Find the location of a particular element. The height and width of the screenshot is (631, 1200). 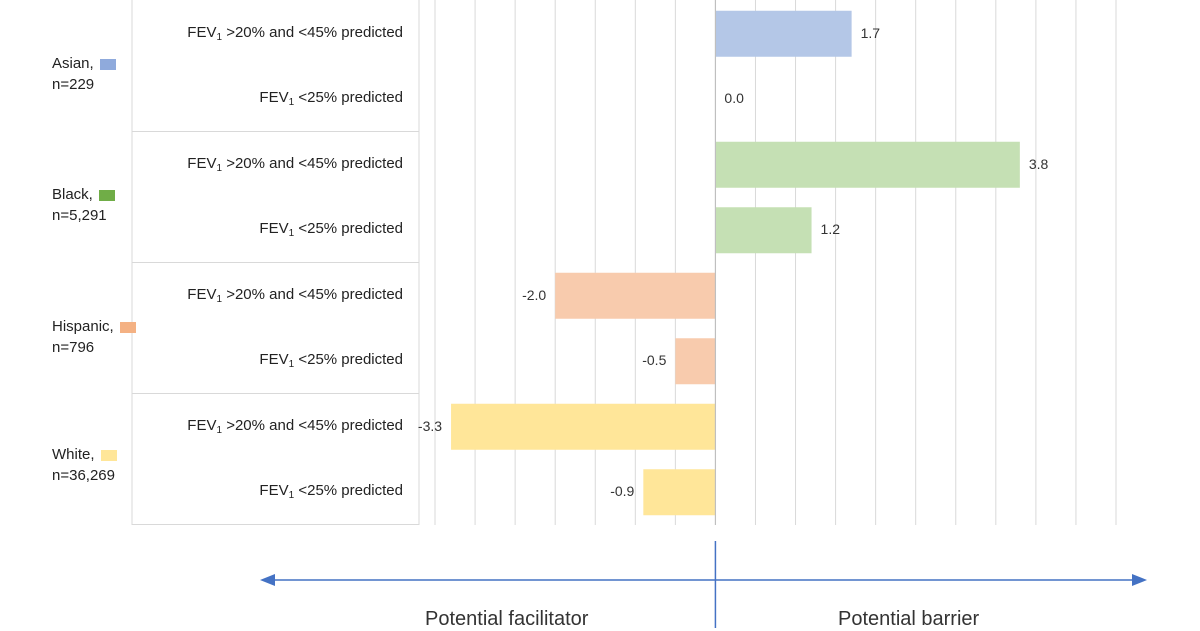

barrier-label: Potential barrier is located at coordinates (909, 619).